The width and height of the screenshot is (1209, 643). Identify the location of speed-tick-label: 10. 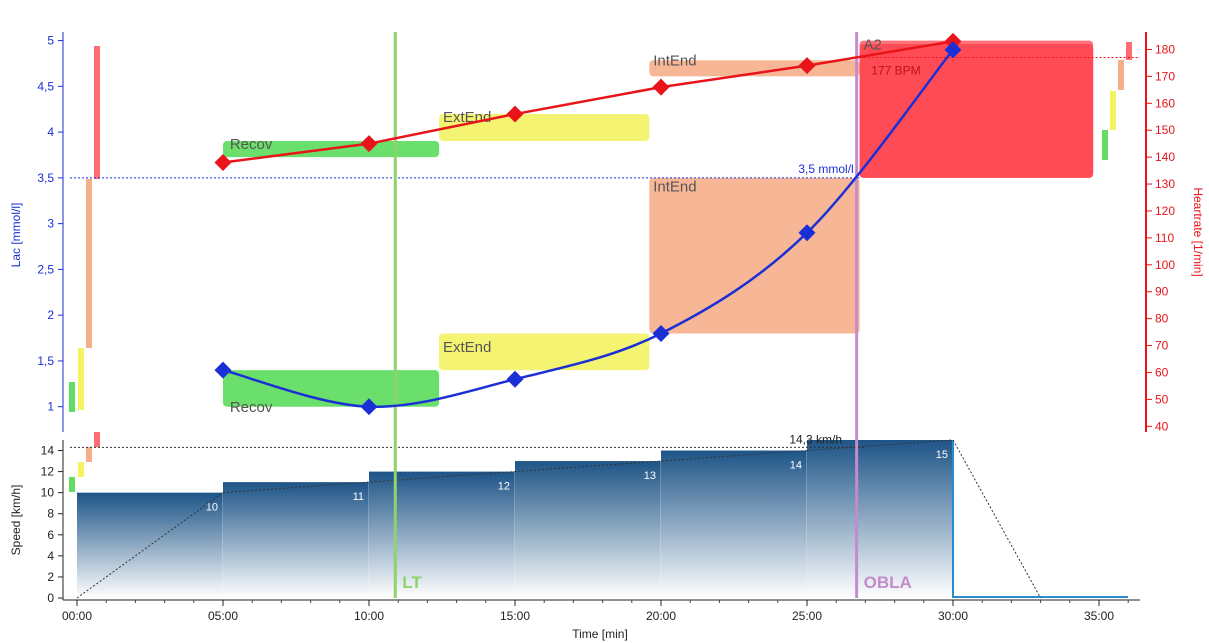
(48, 493).